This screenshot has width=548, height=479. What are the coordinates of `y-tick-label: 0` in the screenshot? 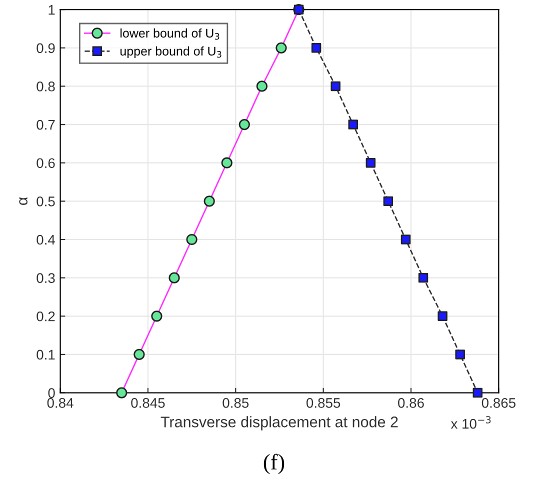 It's located at (51, 393).